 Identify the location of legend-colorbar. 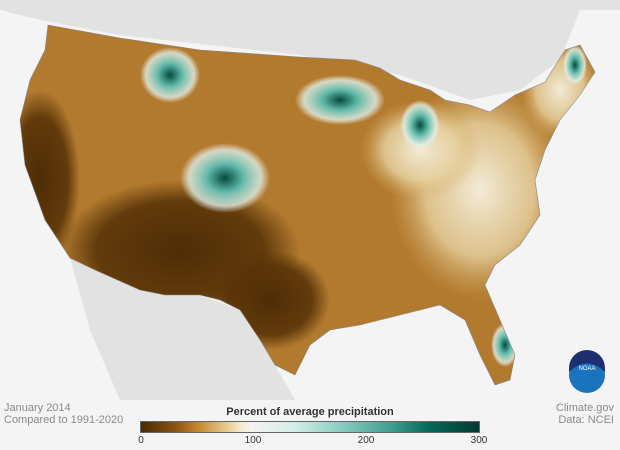
(310, 427).